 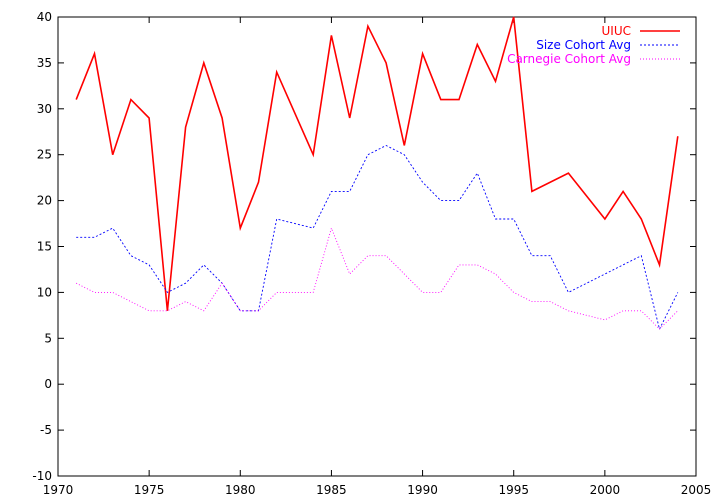 I want to click on y-tick-label: 35, so click(x=44, y=63).